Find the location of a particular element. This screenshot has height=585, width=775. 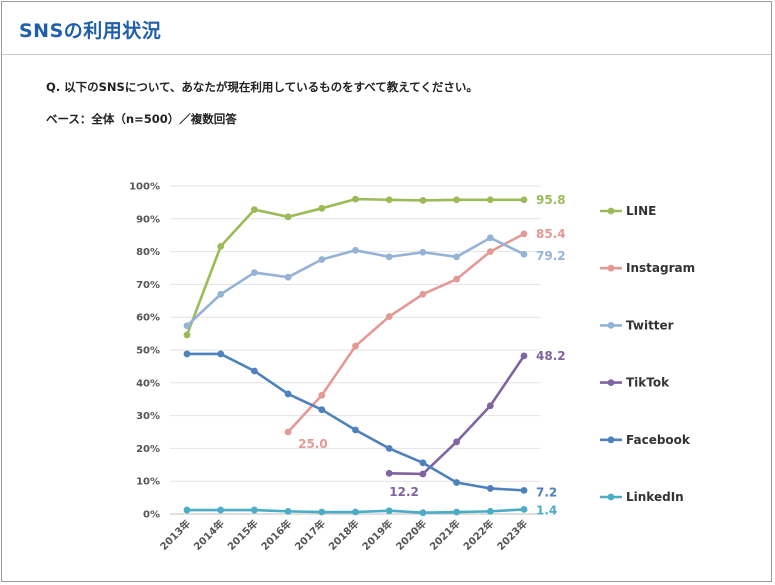

y-tick-label: 50% is located at coordinates (148, 351).